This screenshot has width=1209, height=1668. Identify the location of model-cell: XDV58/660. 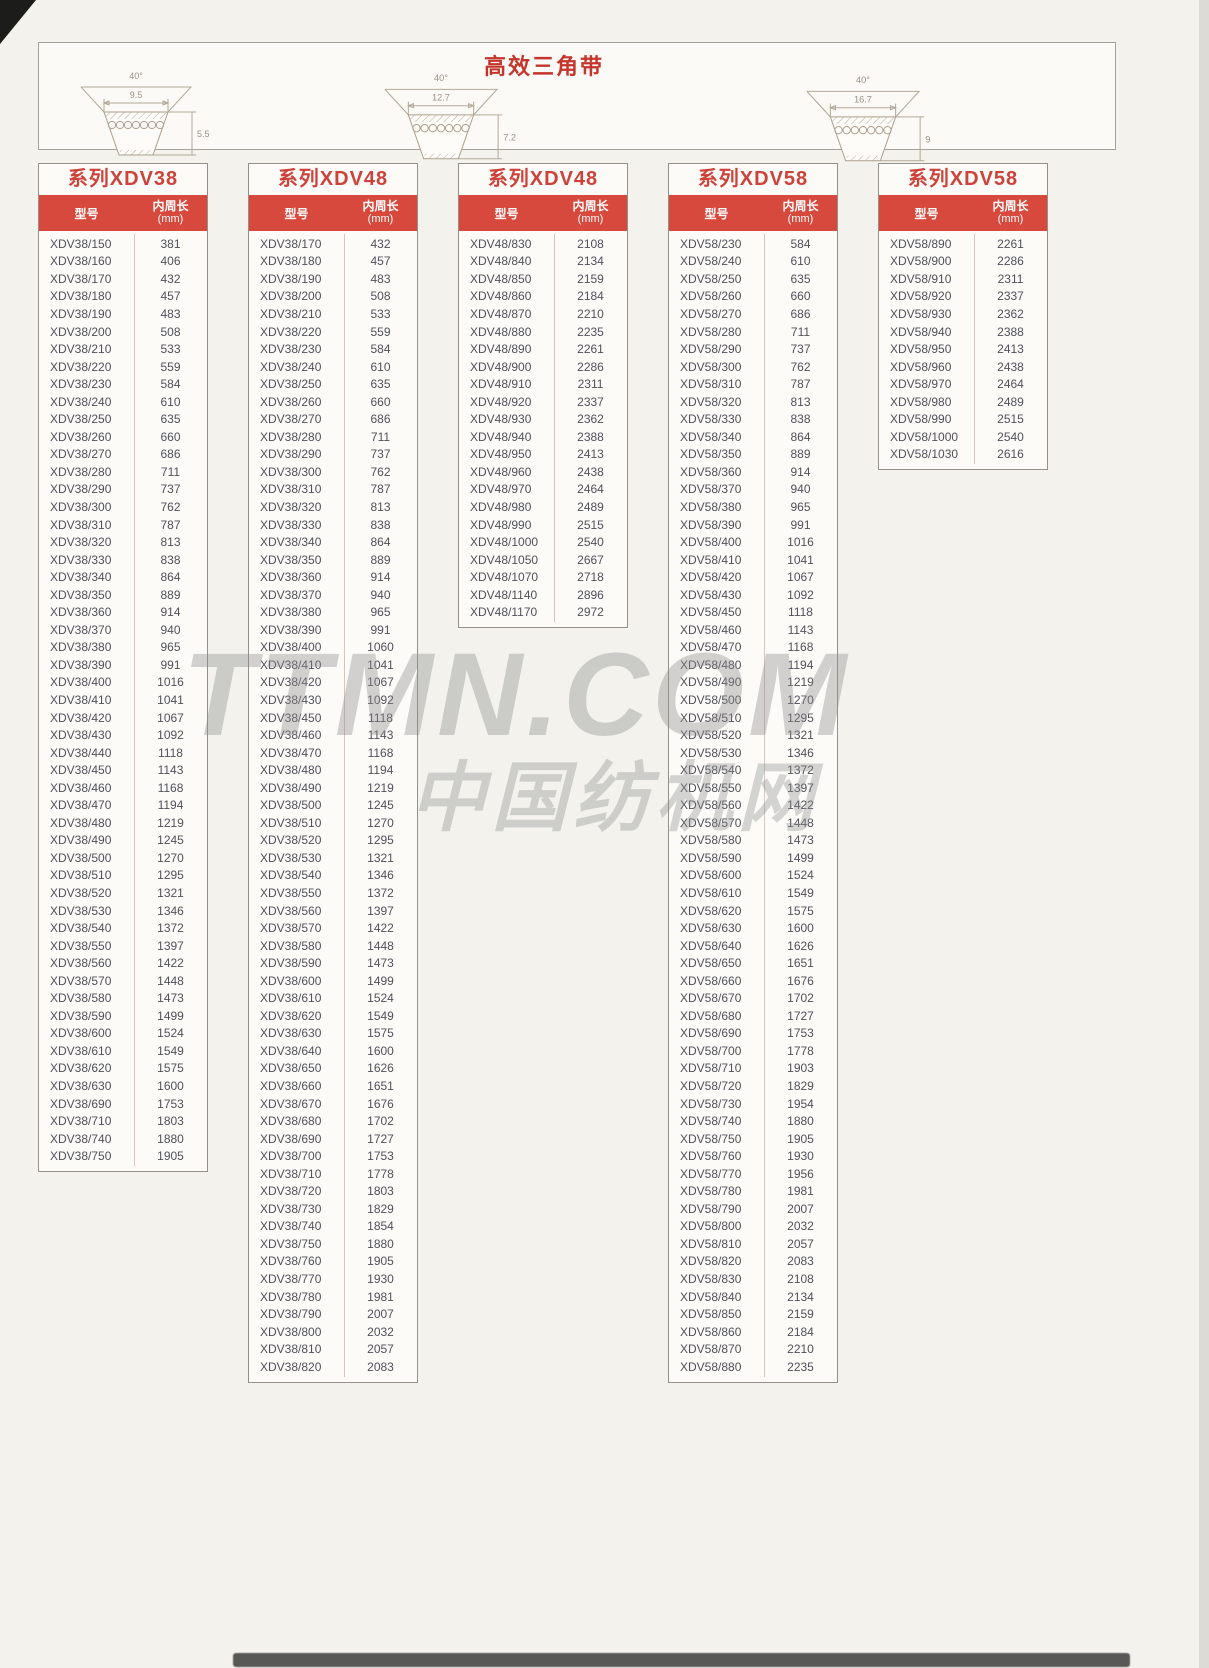
(711, 980).